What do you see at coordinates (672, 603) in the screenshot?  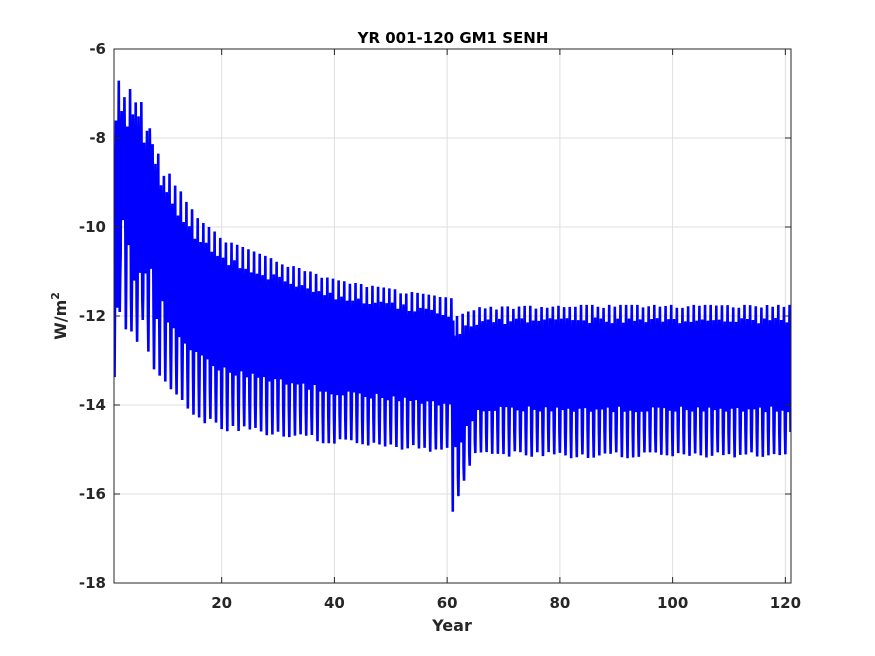 I see `x-tick-label: 100` at bounding box center [672, 603].